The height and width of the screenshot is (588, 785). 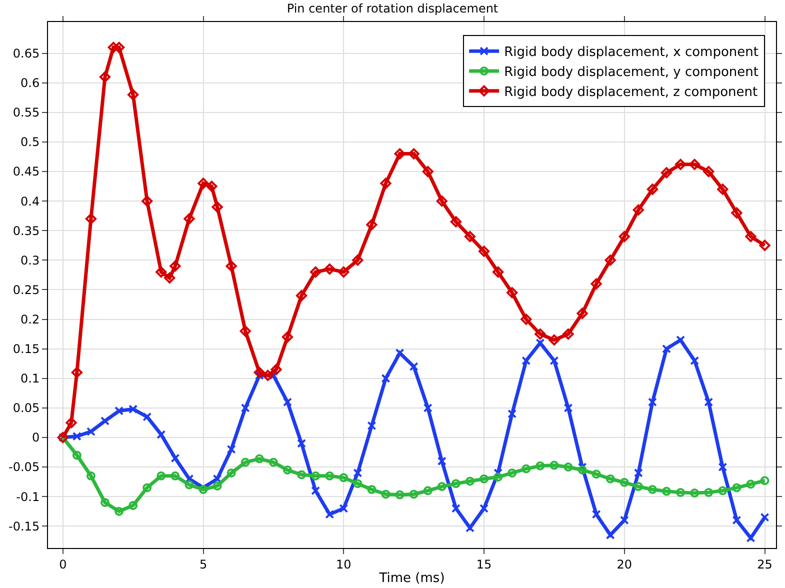 What do you see at coordinates (30, 201) in the screenshot?
I see `y-tick-label: 0.4` at bounding box center [30, 201].